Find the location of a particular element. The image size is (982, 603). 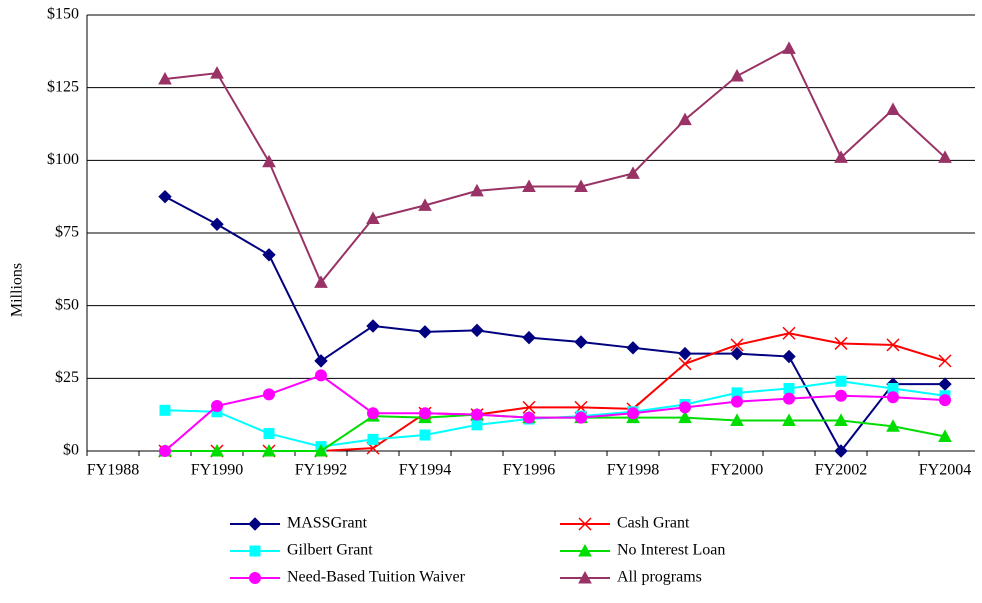

y-tick-label: $75 is located at coordinates (67, 232).